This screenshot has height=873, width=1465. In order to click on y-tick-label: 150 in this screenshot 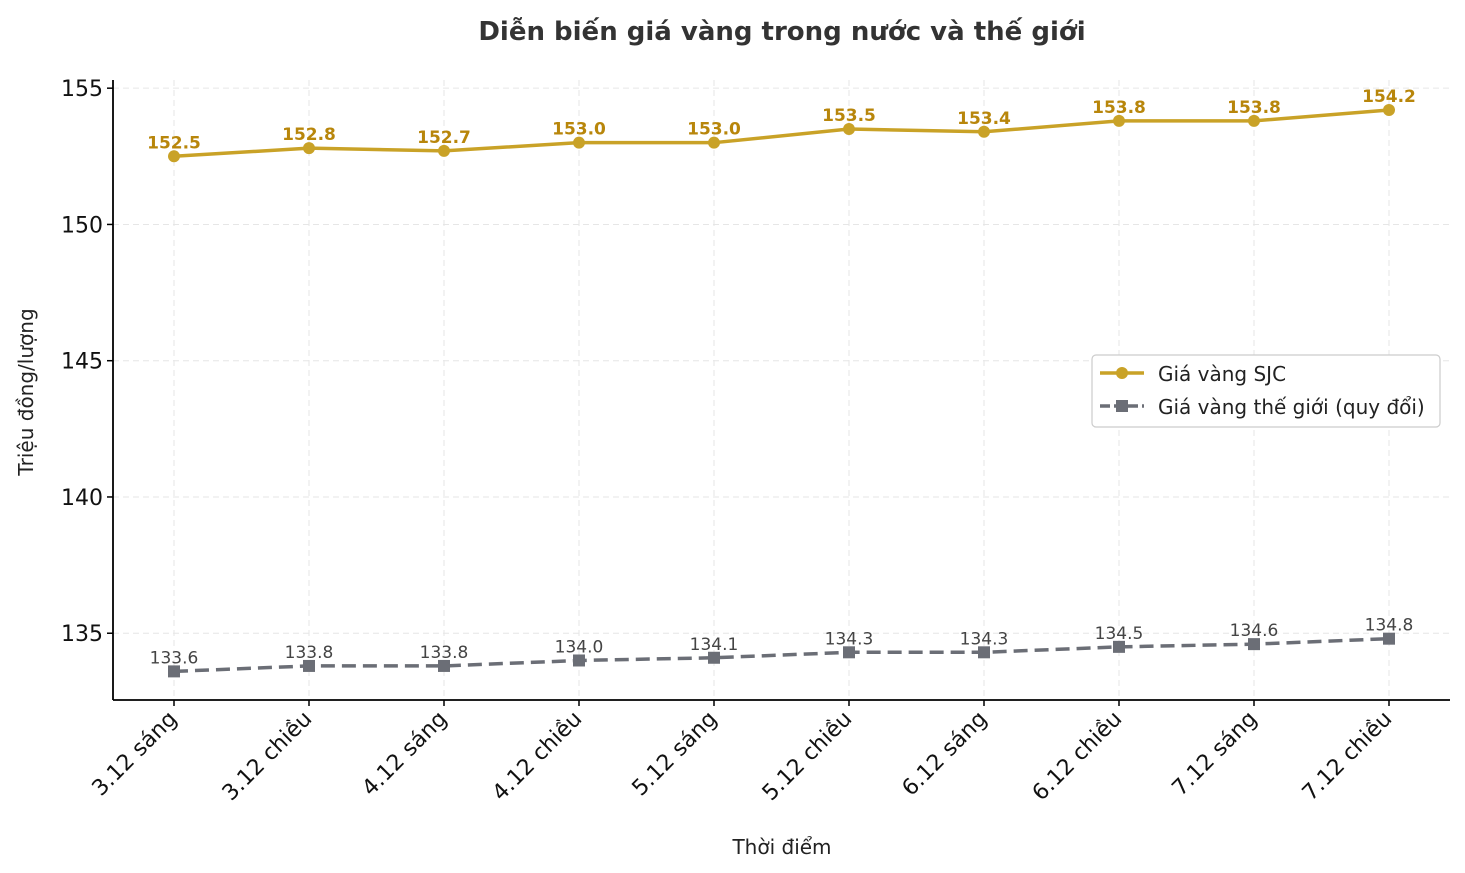, I will do `click(82, 225)`.